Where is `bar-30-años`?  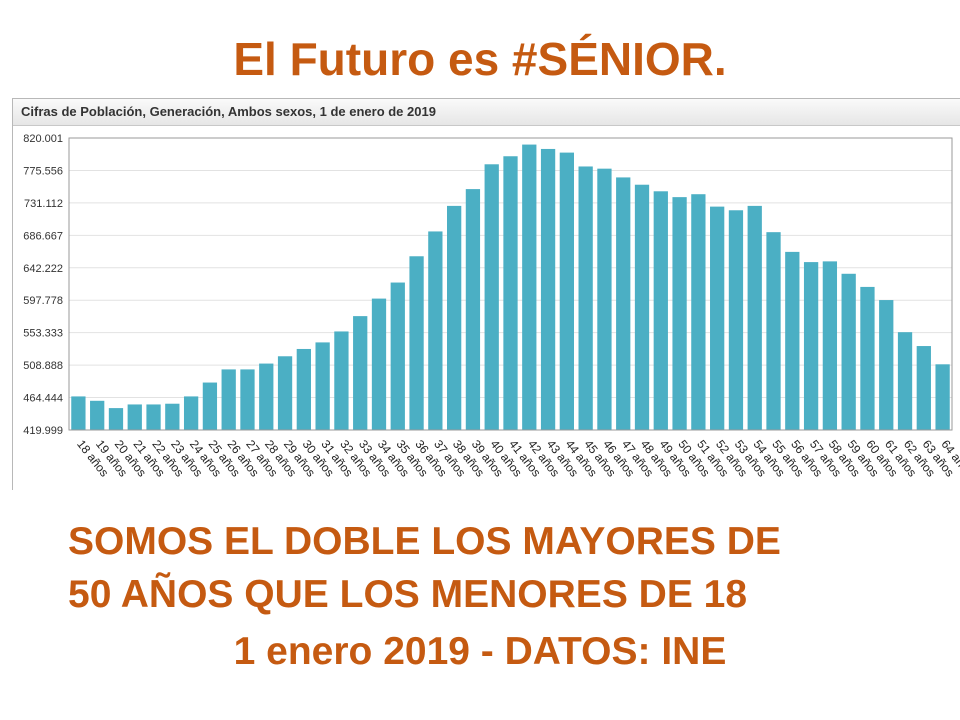 bar-30-años is located at coordinates (303, 389).